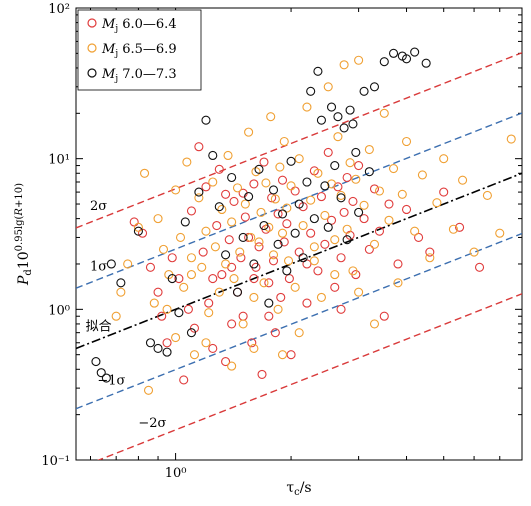 Image resolution: width=531 pixels, height=506 pixels. I want to click on x-tick-label: 10⁰, so click(176, 473).